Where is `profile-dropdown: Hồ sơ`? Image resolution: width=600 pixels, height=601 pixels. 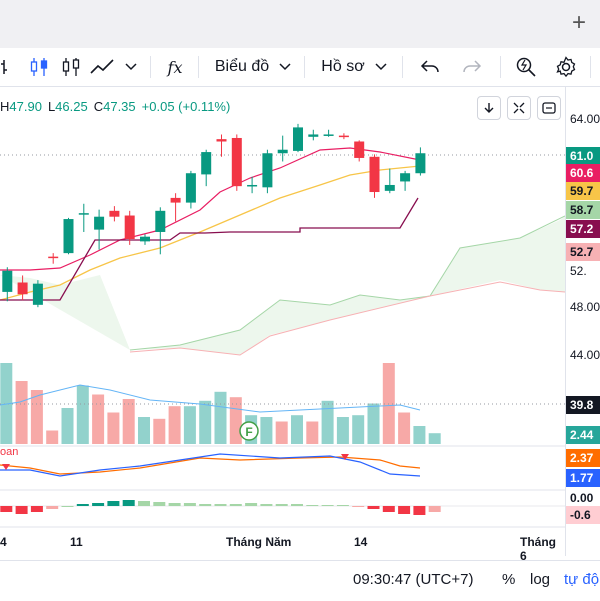 profile-dropdown: Hồ sơ is located at coordinates (354, 67).